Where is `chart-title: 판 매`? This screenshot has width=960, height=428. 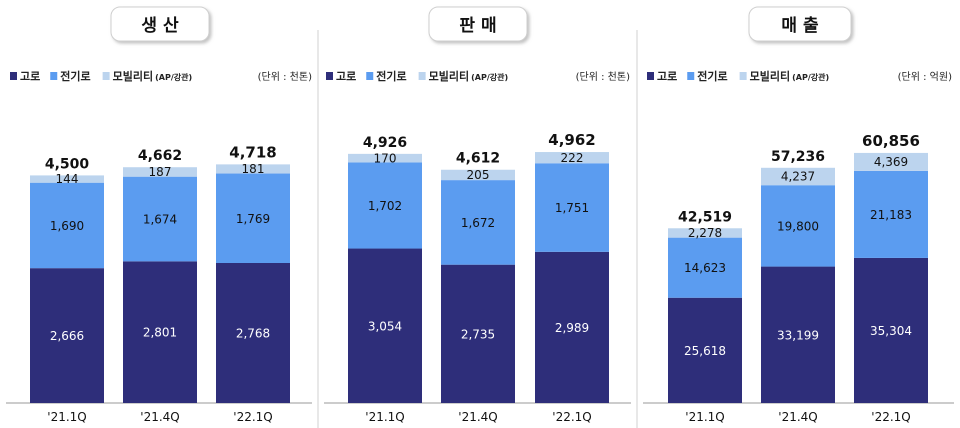 chart-title: 판 매 is located at coordinates (477, 26).